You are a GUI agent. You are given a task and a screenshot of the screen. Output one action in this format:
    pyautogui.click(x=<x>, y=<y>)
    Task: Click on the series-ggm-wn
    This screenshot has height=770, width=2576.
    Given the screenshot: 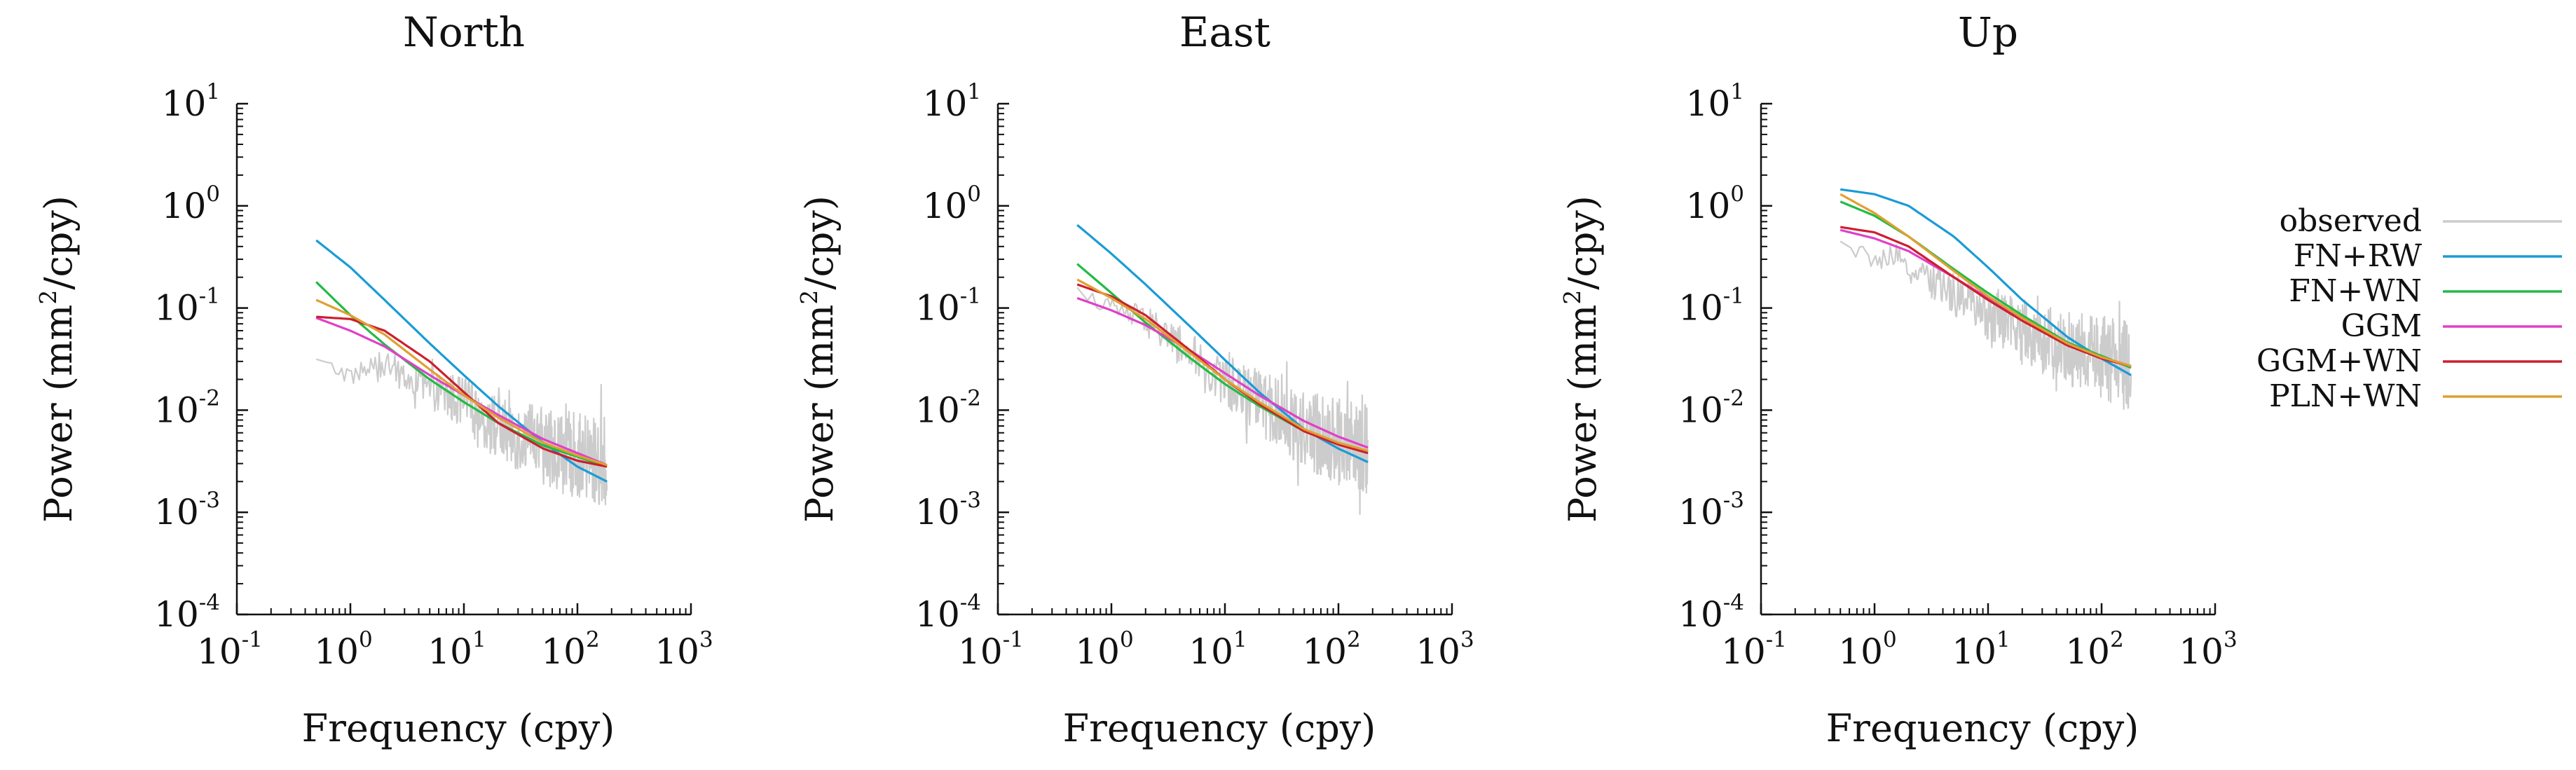 What is the action you would take?
    pyautogui.click(x=1986, y=297)
    